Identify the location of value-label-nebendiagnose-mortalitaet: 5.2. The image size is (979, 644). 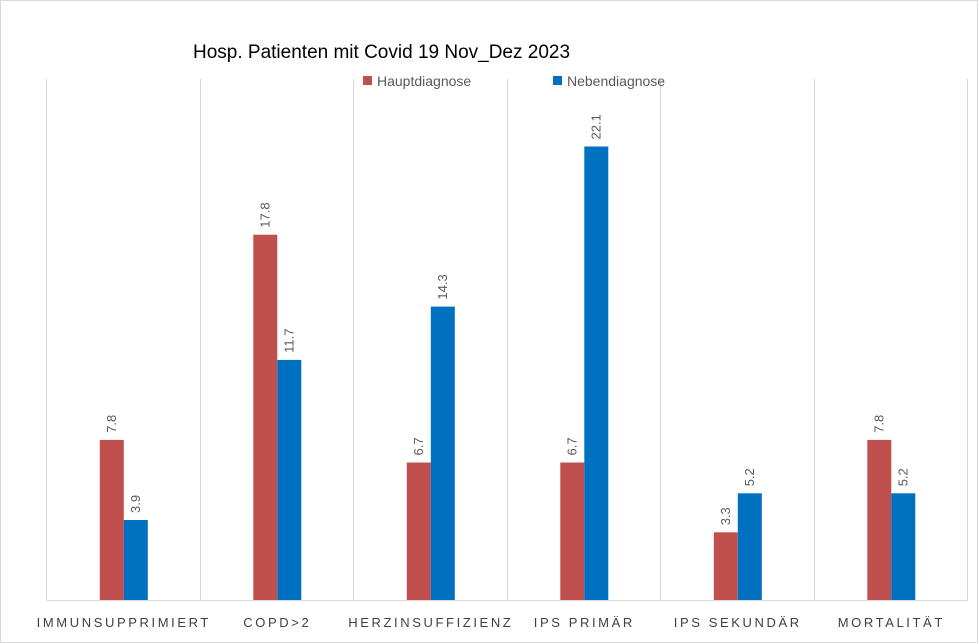
(902, 477).